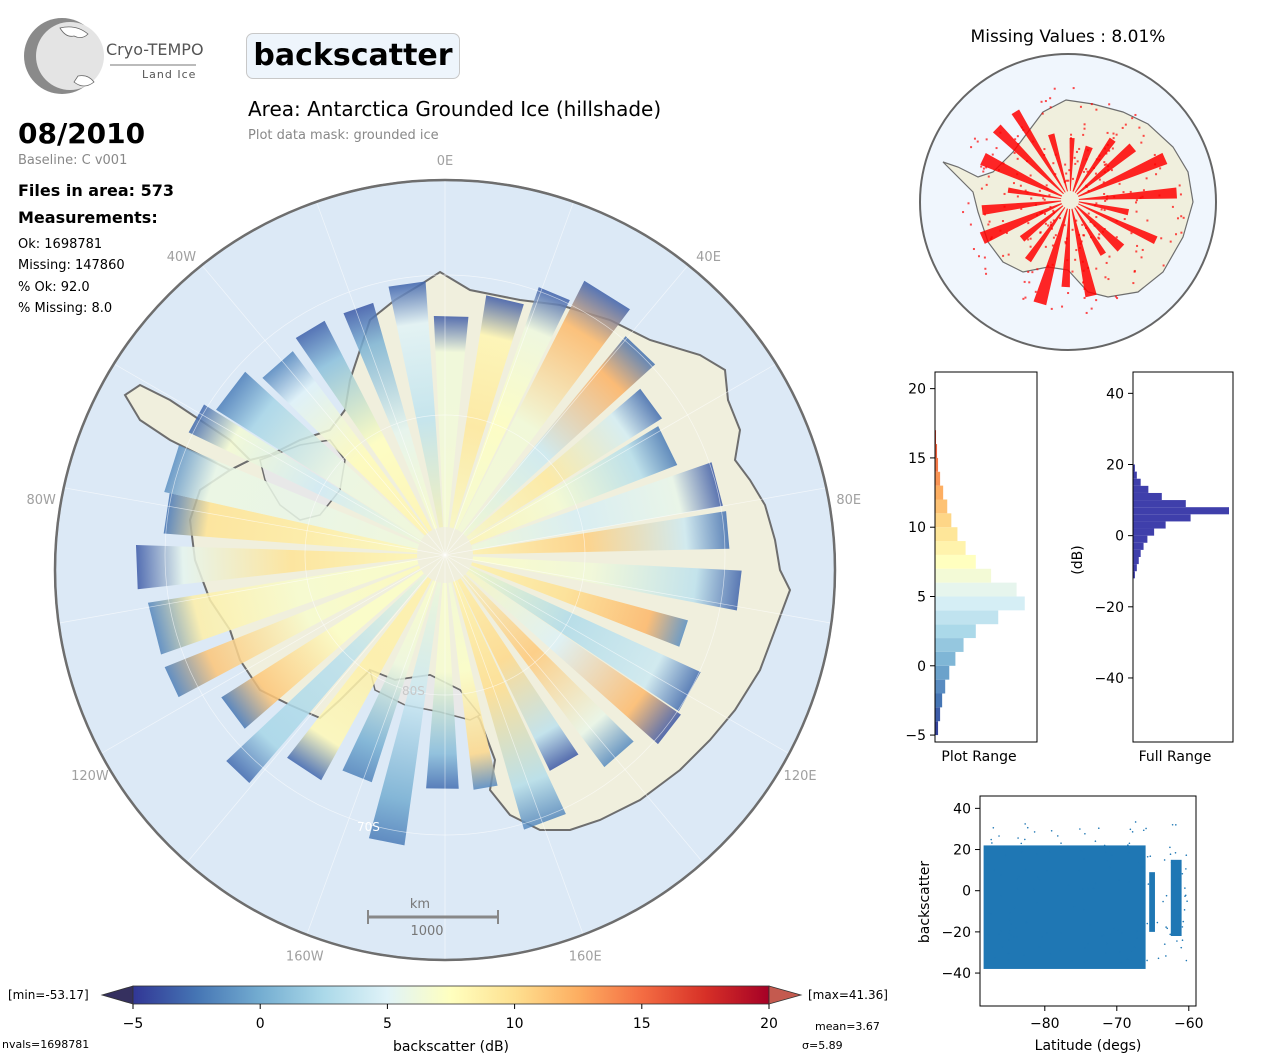  Describe the element at coordinates (387, 1024) in the screenshot. I see `colorbar-tick: 5` at that location.